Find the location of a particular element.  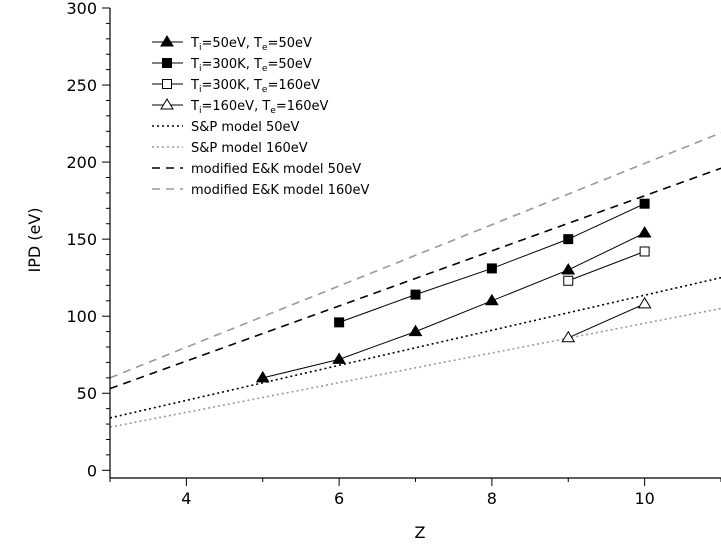

x-tick-label: 4 is located at coordinates (186, 498).